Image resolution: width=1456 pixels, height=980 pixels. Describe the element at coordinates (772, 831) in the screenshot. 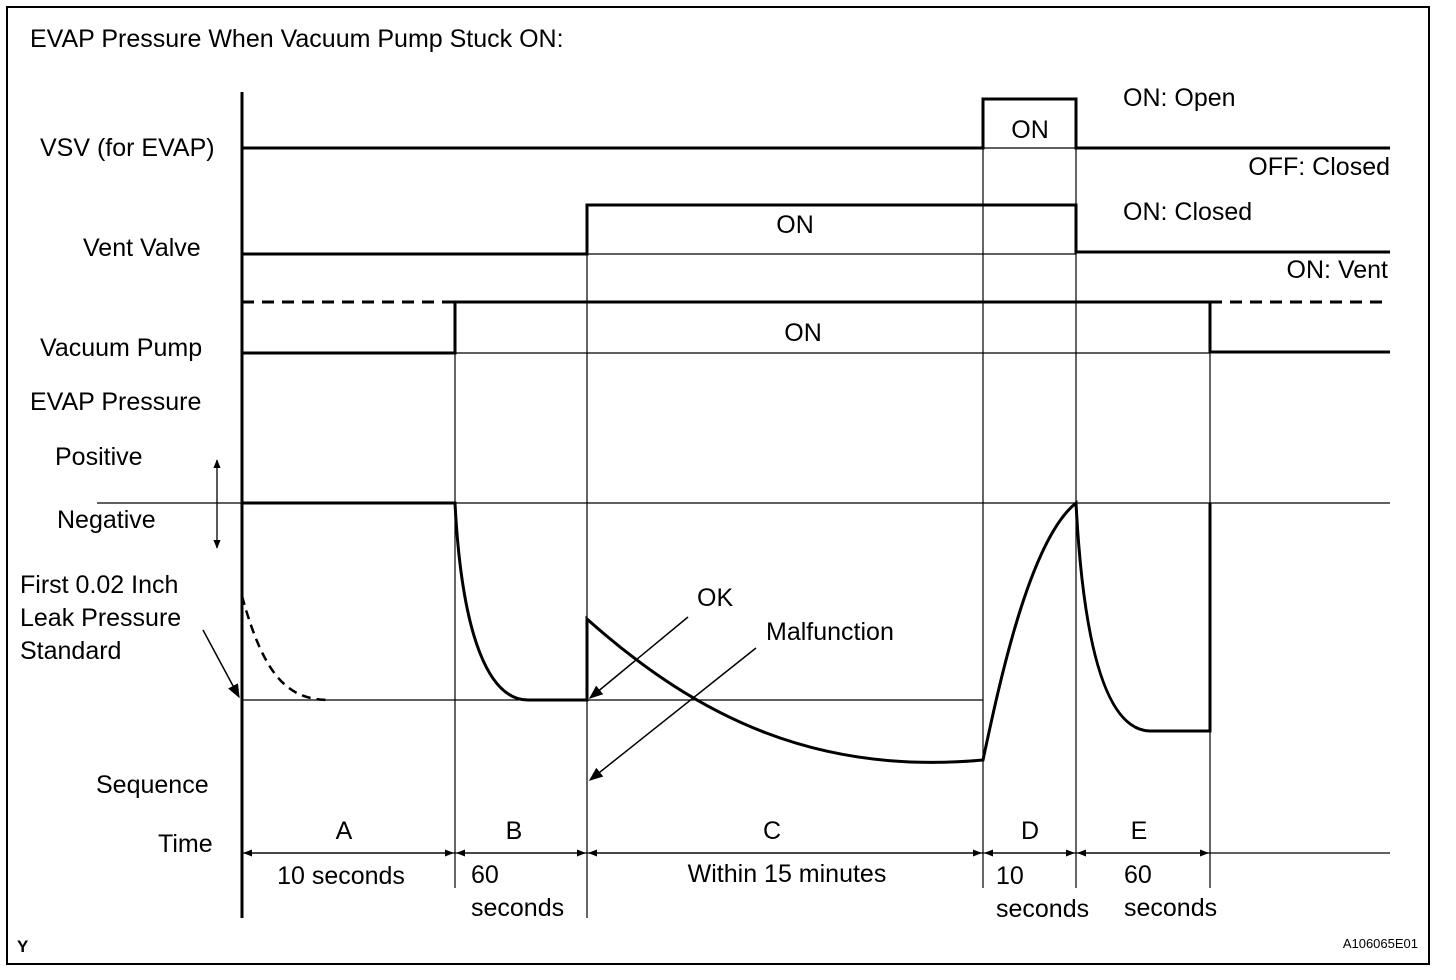

I see `phase-letter-c: C` at that location.